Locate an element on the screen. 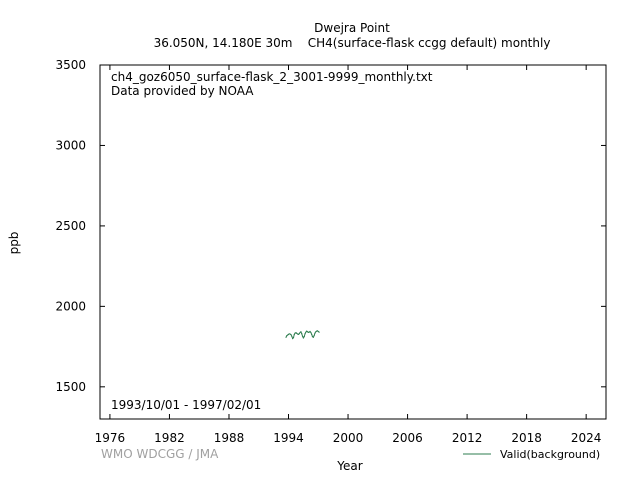 The height and width of the screenshot is (480, 640). provider-annotation: Data provided by NOAA is located at coordinates (182, 91).